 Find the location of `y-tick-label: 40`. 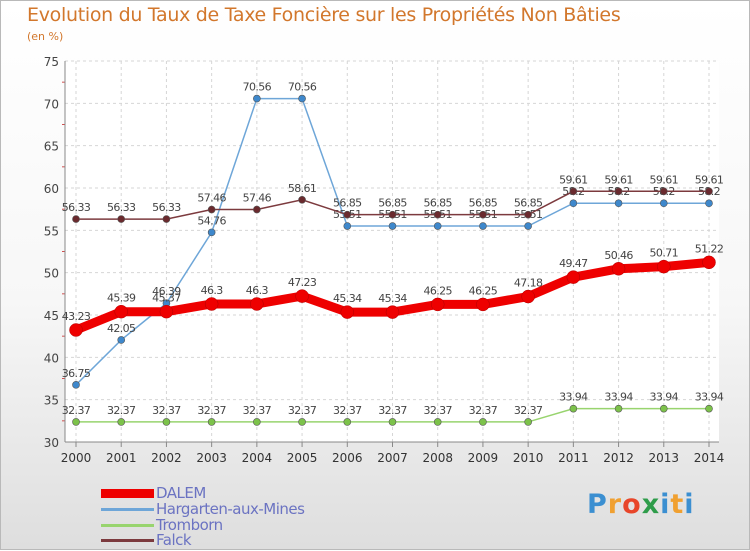

y-tick-label: 40 is located at coordinates (51, 358).